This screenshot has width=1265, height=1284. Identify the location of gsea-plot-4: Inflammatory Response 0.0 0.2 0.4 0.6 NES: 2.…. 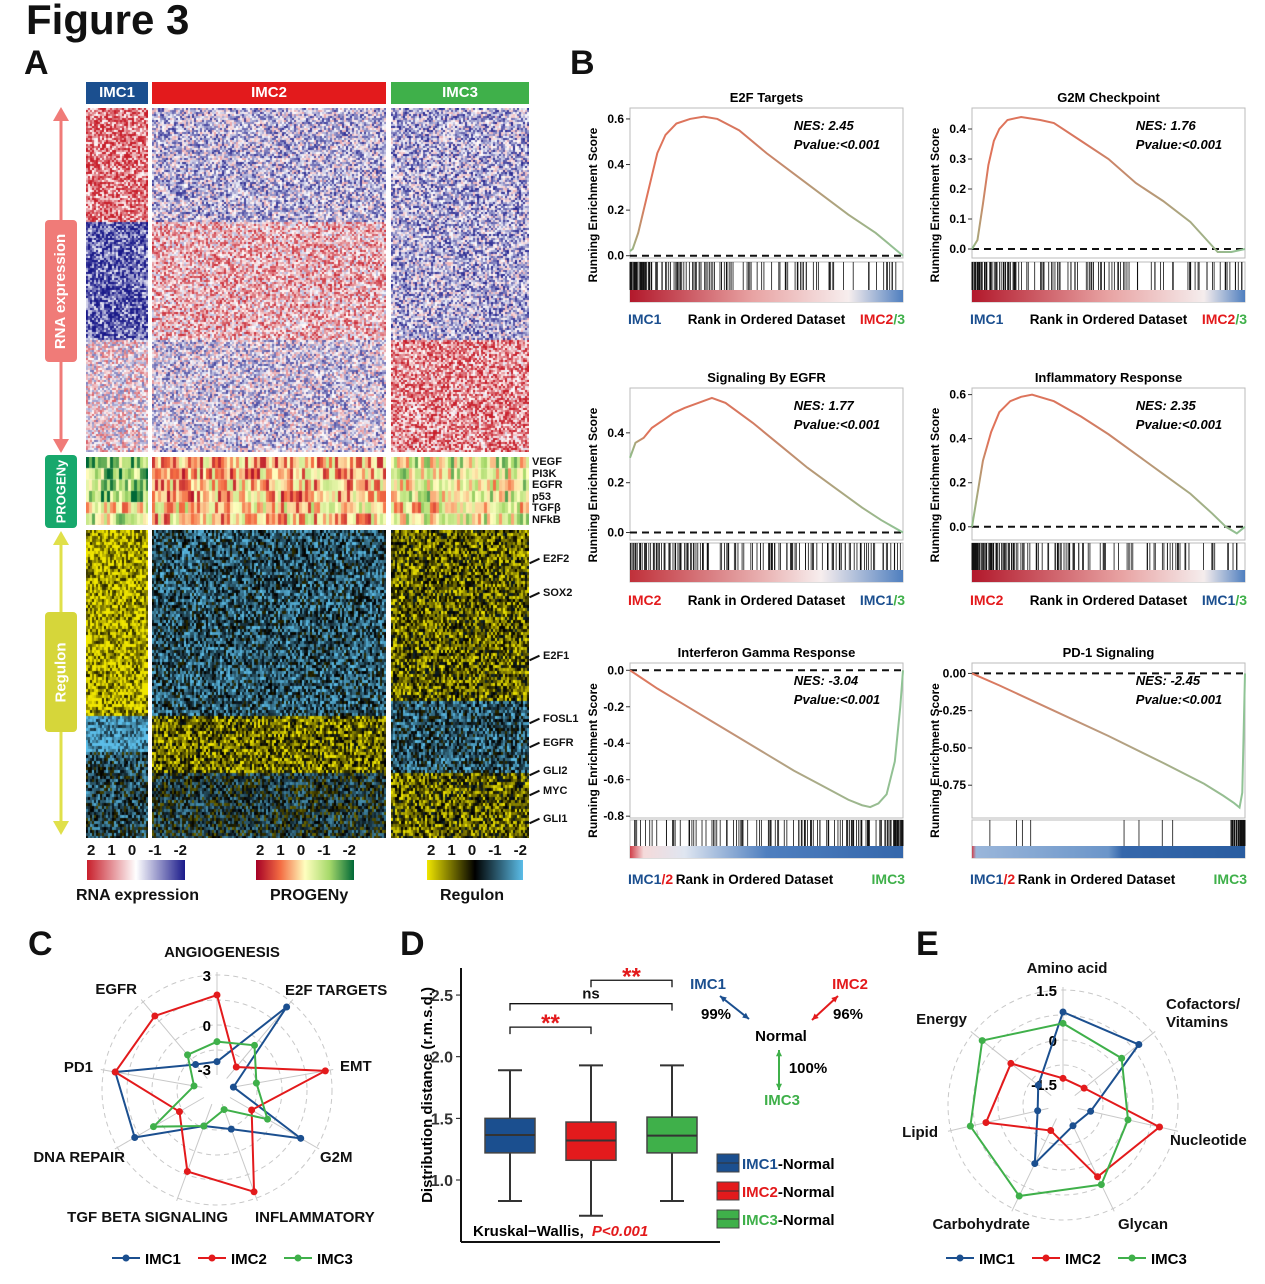
(1087, 489).